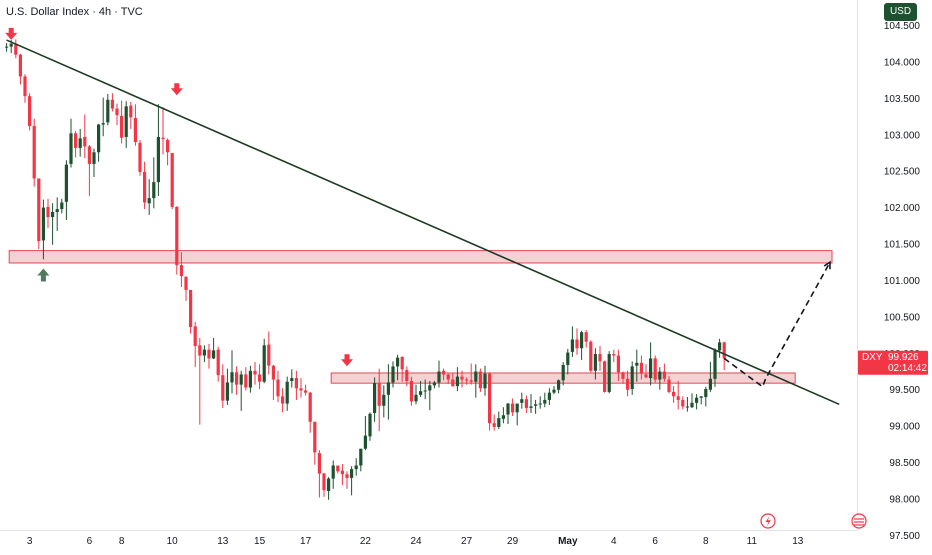 The width and height of the screenshot is (932, 555). I want to click on y-tick-label: 101.000, so click(902, 281).